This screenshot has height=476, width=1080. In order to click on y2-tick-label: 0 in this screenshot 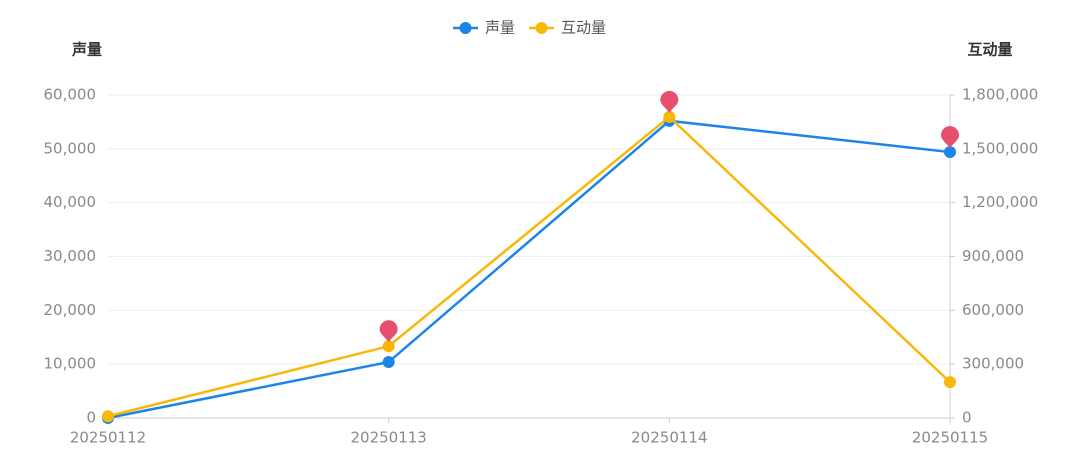, I will do `click(967, 418)`.